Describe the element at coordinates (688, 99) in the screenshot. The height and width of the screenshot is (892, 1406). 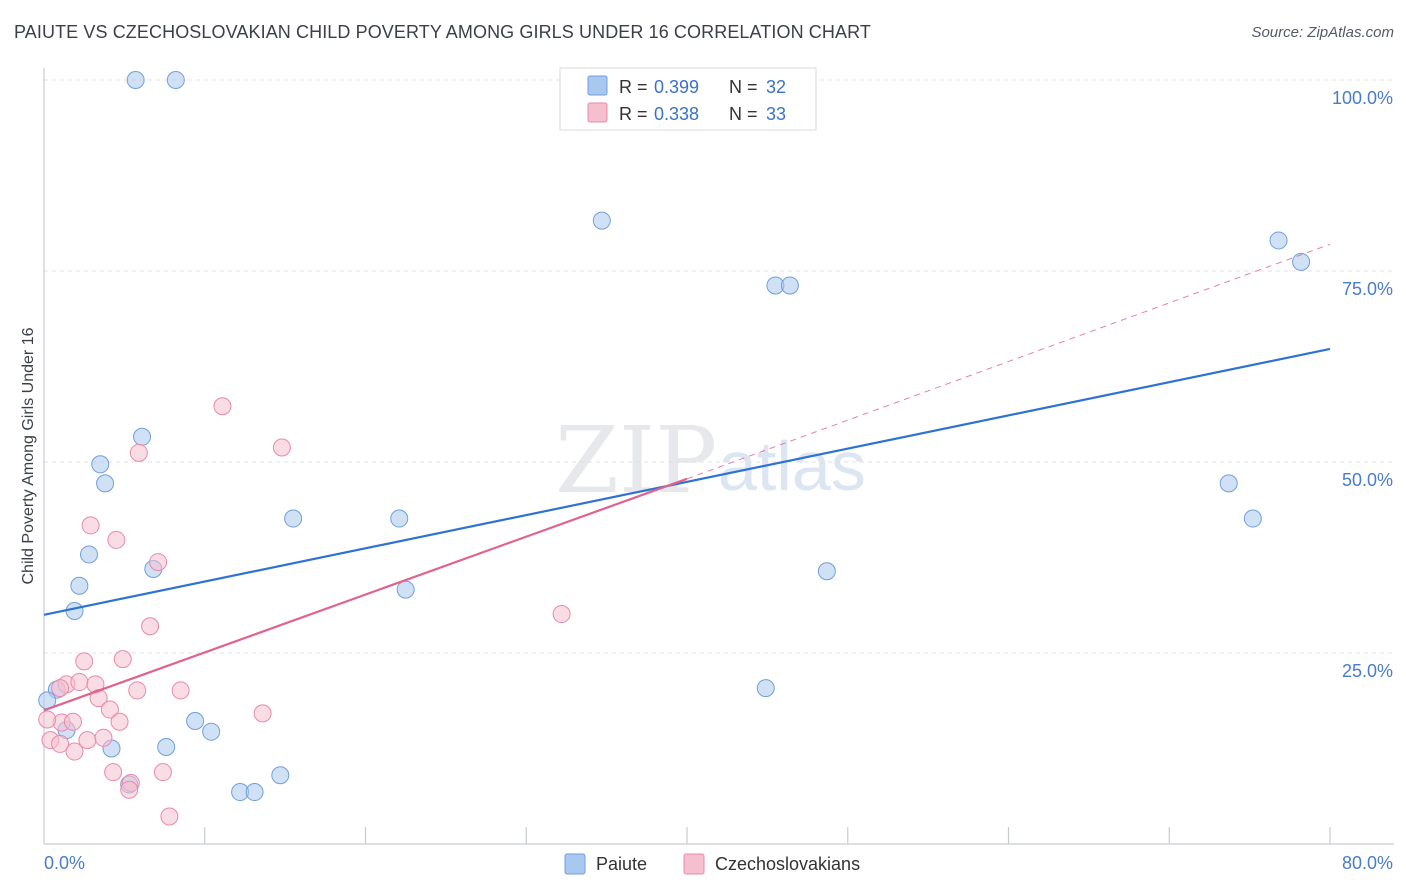
I see `correlation-legend: R = 0.399 N = 32 R = 0.338 N = 33` at that location.